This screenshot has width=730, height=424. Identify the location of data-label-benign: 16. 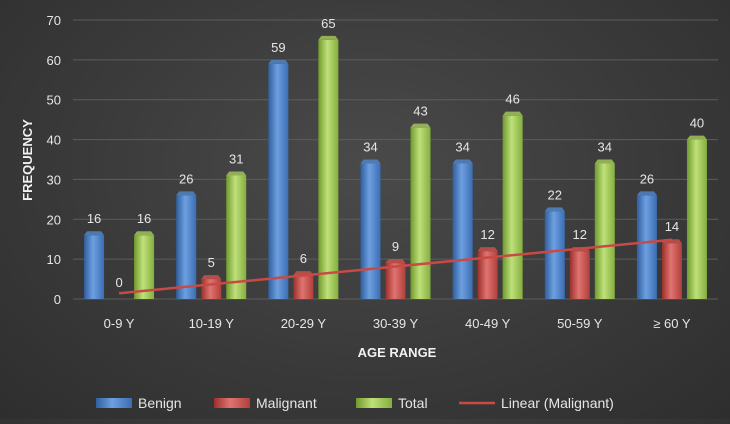
(94, 218).